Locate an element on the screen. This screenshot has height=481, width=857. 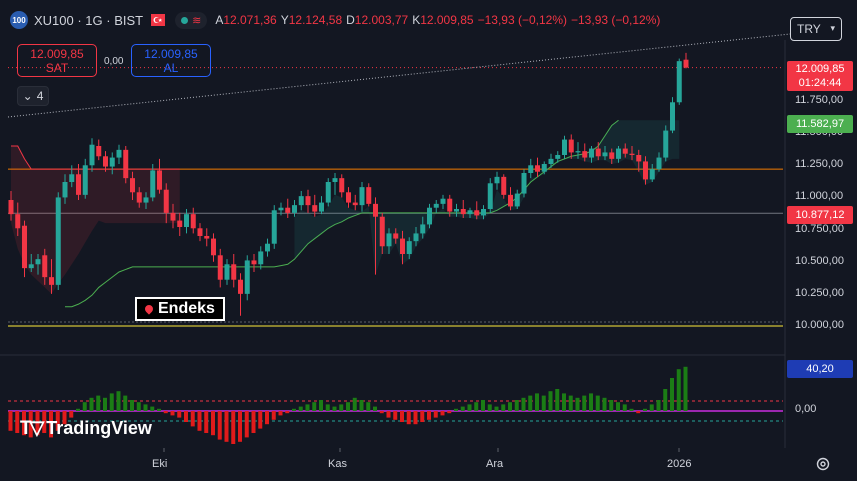
ohlc-value: −13,93 (−0,12%) is located at coordinates (616, 20).